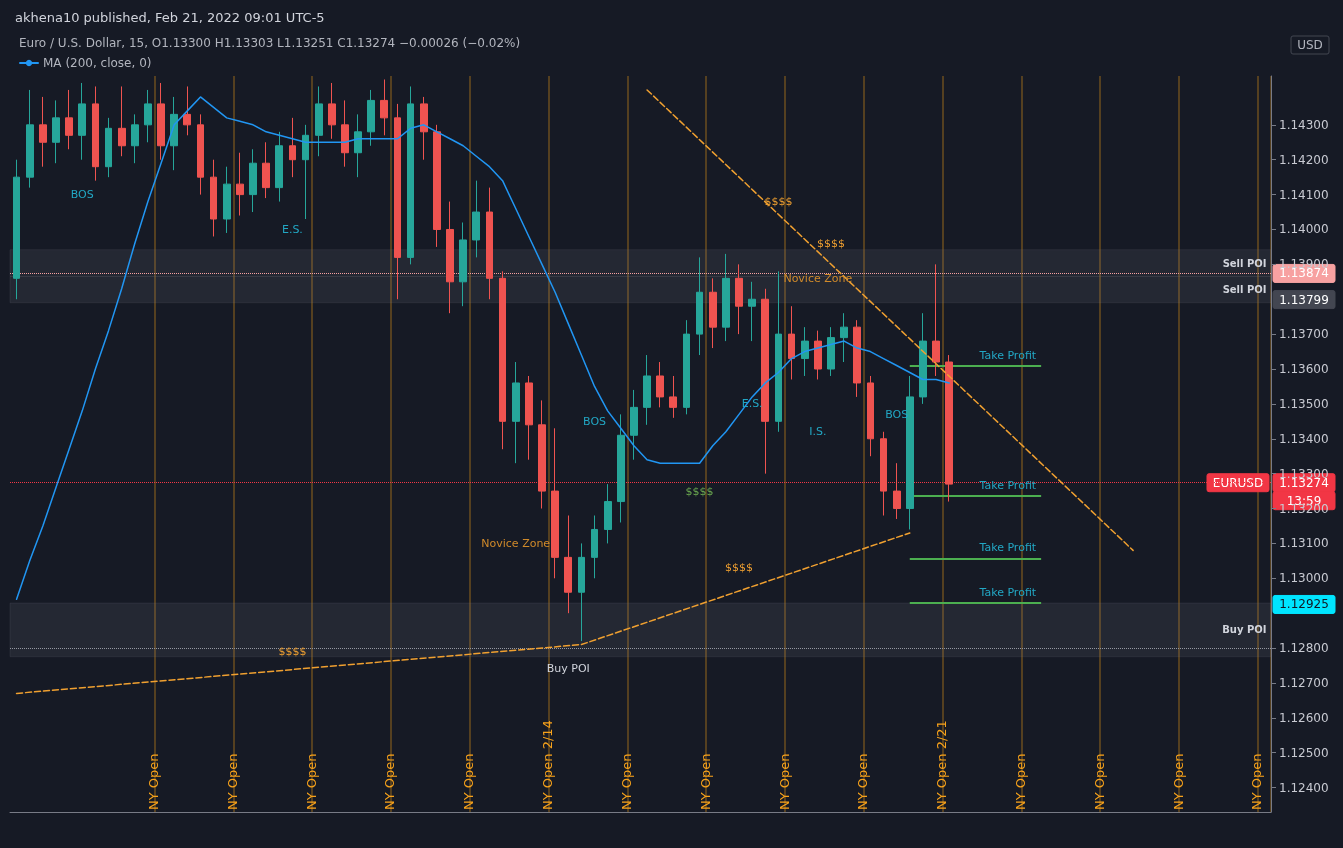 The image size is (1343, 848). Describe the element at coordinates (170, 17) in the screenshot. I see `chart-title: akhena10 published, Feb 21, 2022 09:01 UTC-5` at that location.